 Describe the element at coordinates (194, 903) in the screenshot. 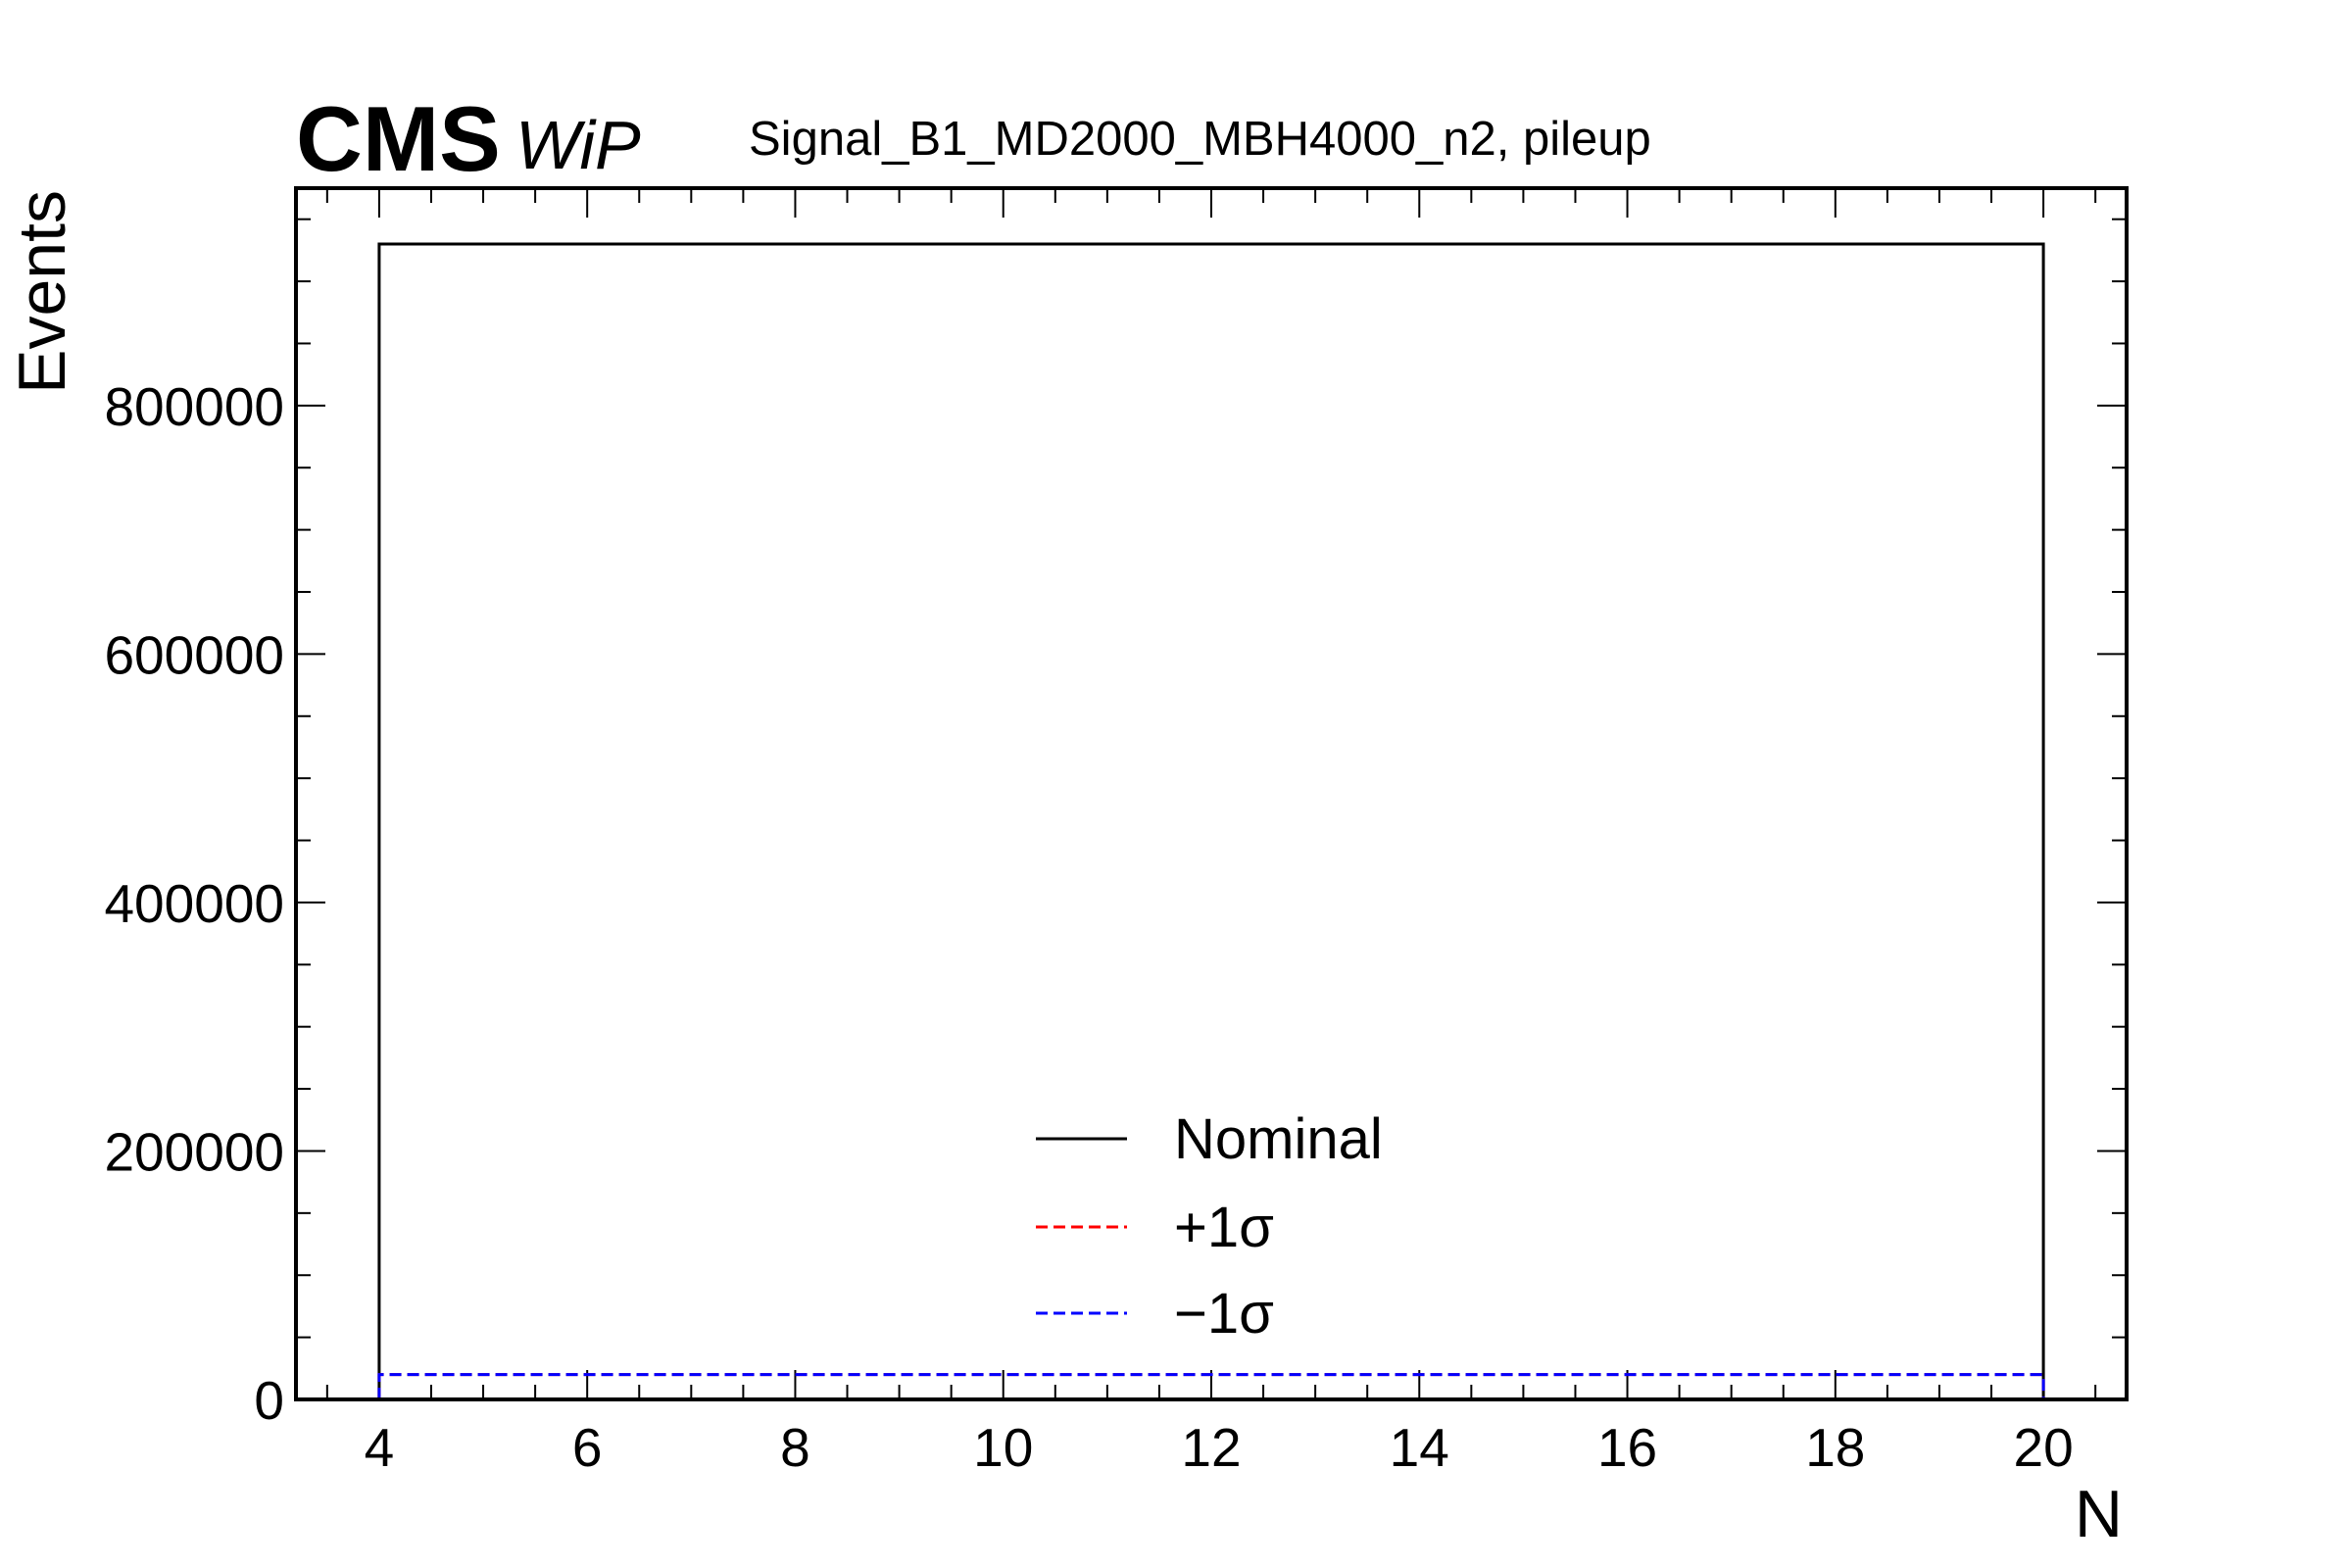

I see `y-tick-label: 400000` at that location.